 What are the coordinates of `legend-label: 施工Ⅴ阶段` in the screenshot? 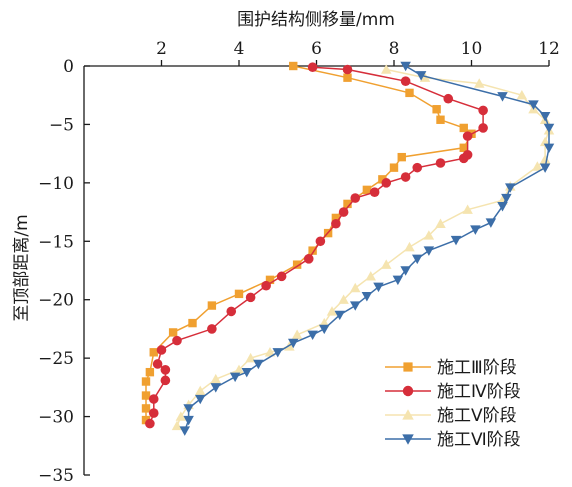 It's located at (477, 416).